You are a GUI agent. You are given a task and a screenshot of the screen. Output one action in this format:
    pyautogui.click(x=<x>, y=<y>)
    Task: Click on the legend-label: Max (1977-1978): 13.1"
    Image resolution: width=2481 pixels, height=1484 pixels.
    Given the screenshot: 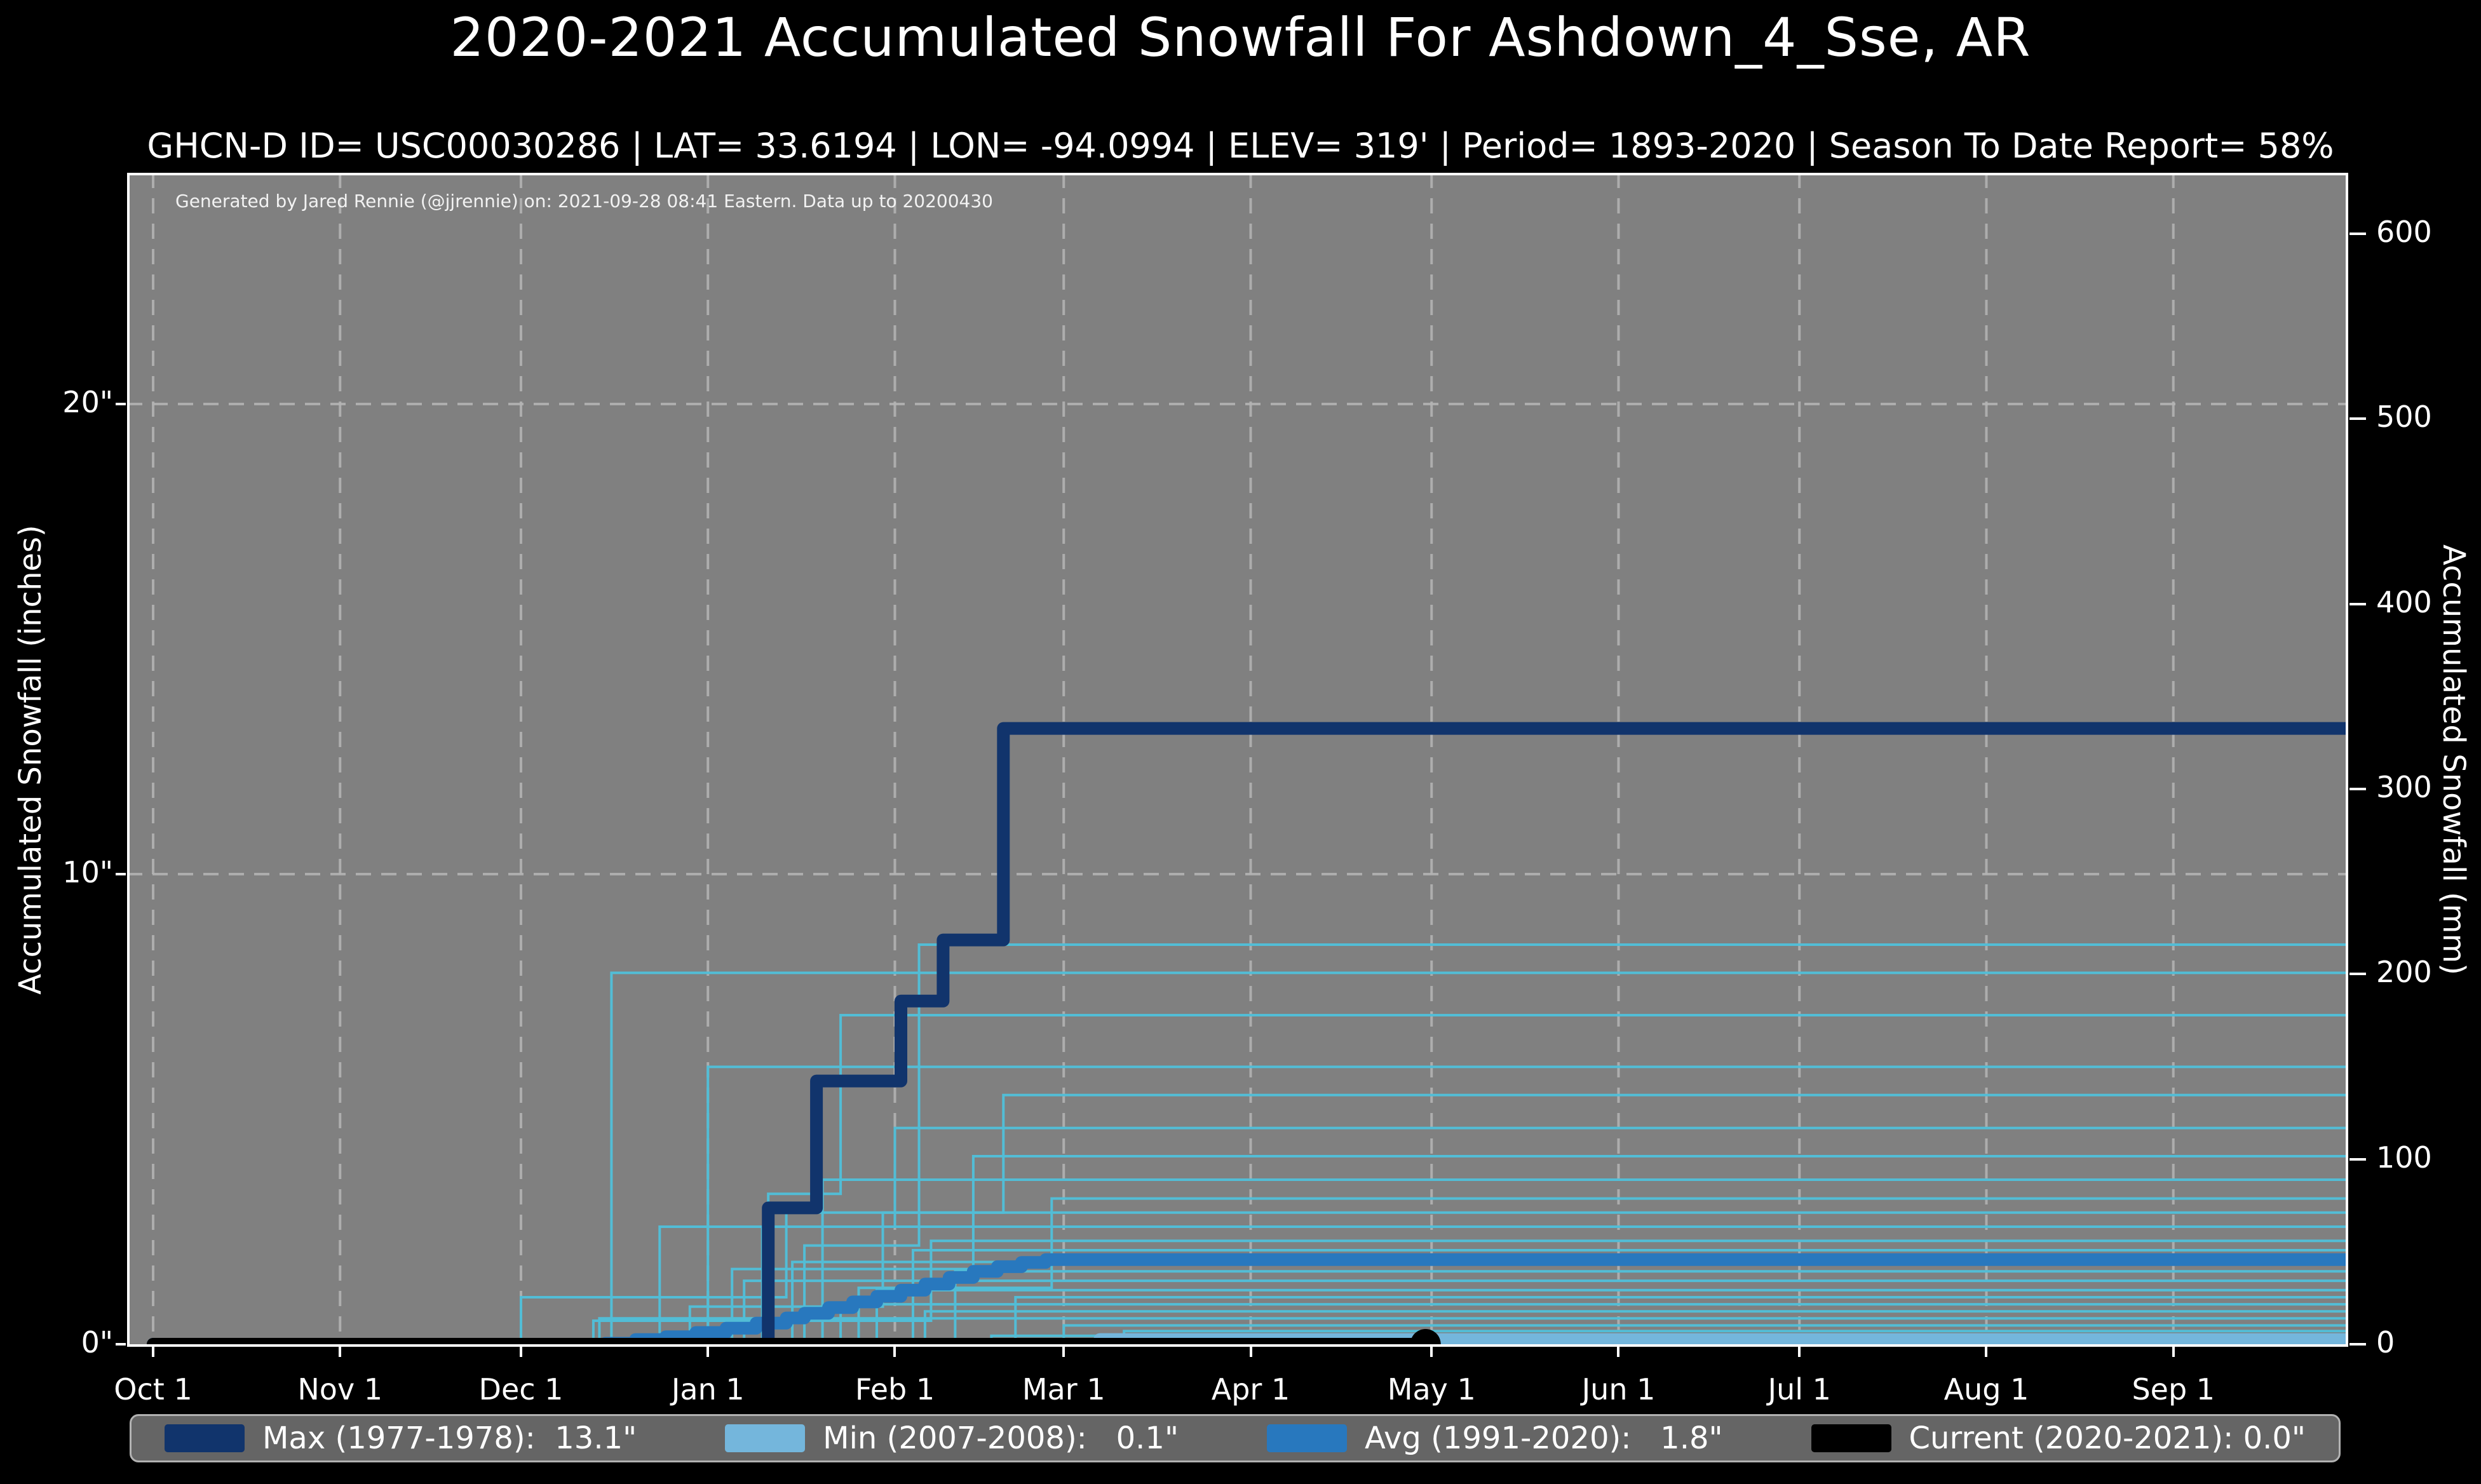 What is the action you would take?
    pyautogui.click(x=450, y=1438)
    